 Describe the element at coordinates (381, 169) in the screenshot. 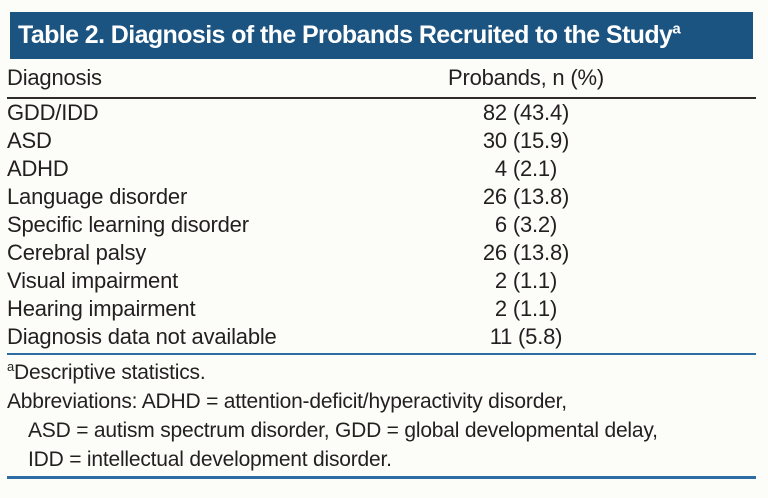

I see `table-row: ADHD 4 (2.1)` at that location.